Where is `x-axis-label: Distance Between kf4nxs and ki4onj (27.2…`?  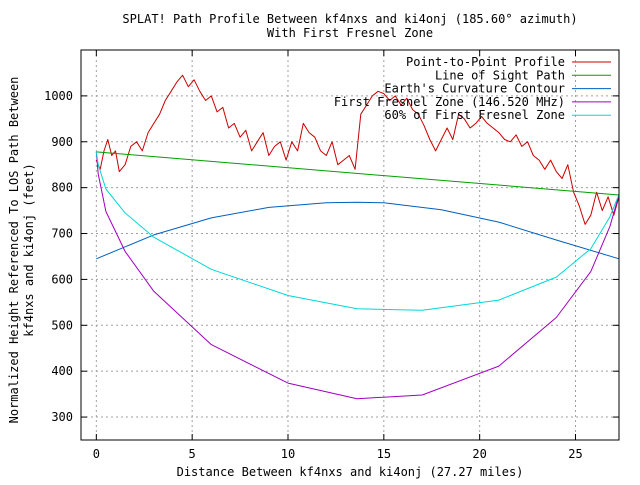 x-axis-label: Distance Between kf4nxs and ki4onj (27.2… is located at coordinates (350, 472).